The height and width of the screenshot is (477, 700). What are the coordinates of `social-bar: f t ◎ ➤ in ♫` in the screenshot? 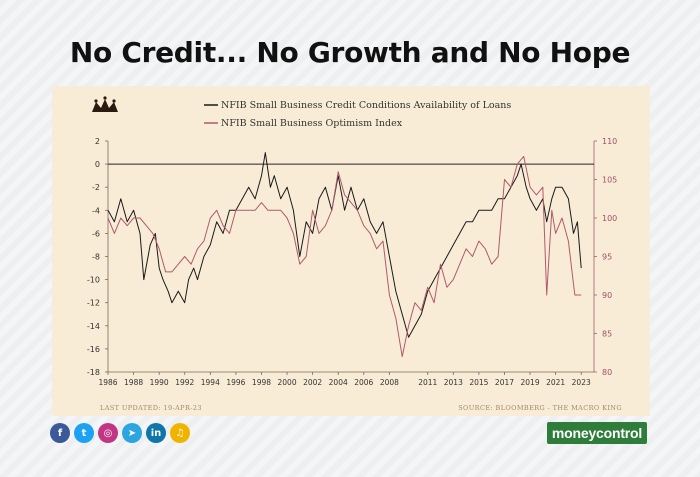 It's located at (120, 433).